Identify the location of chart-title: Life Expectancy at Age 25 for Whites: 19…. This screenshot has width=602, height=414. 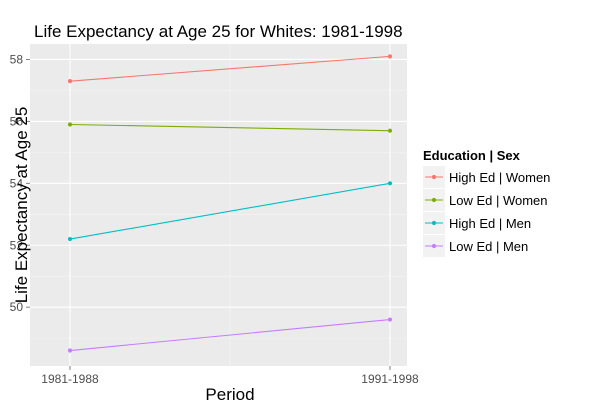
(218, 31).